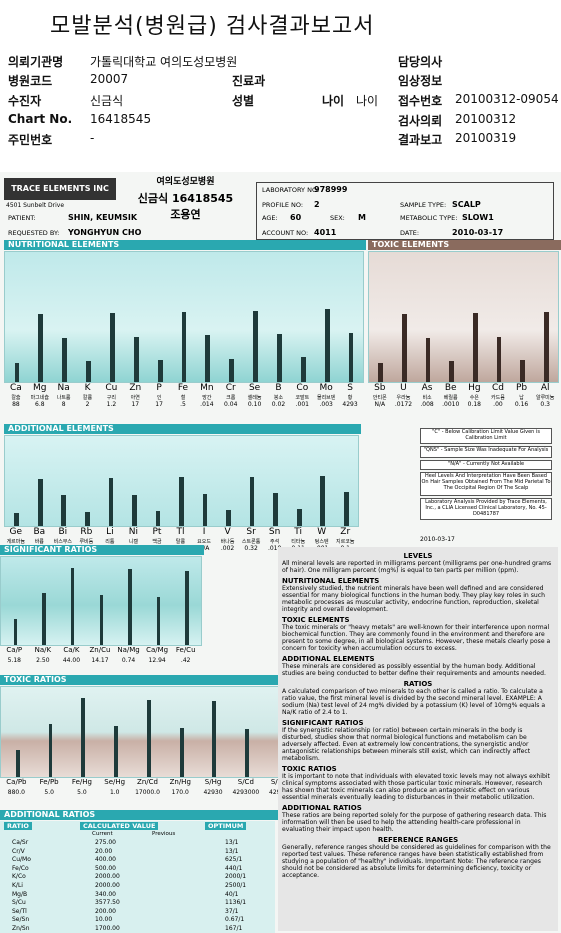 The height and width of the screenshot is (933, 561). What do you see at coordinates (243, 101) in the screenshot?
I see `field-label: 성별` at bounding box center [243, 101].